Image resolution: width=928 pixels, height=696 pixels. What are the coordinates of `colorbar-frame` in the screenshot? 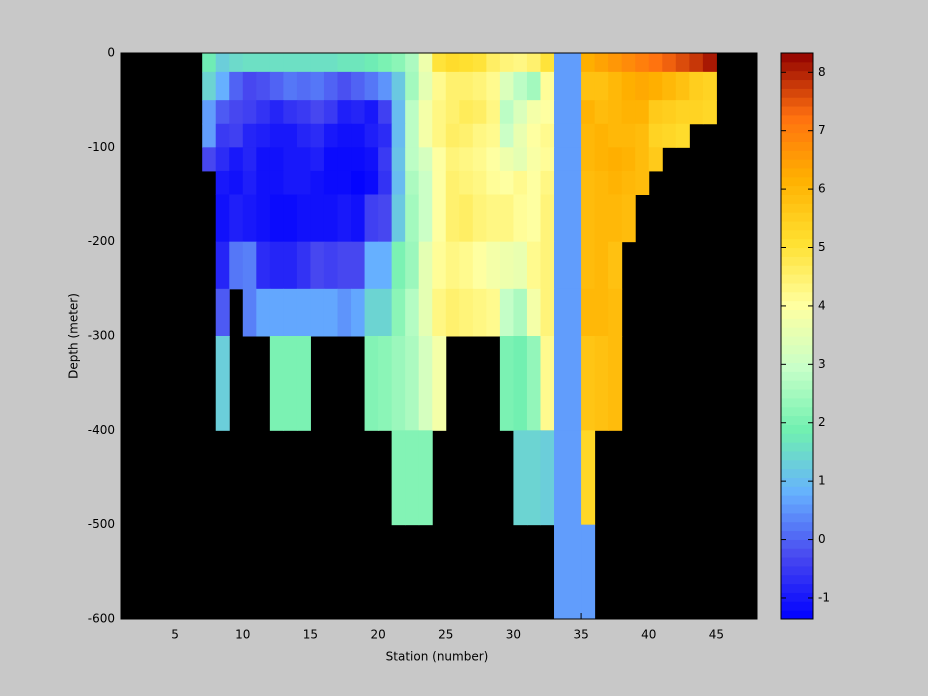 It's located at (797, 336).